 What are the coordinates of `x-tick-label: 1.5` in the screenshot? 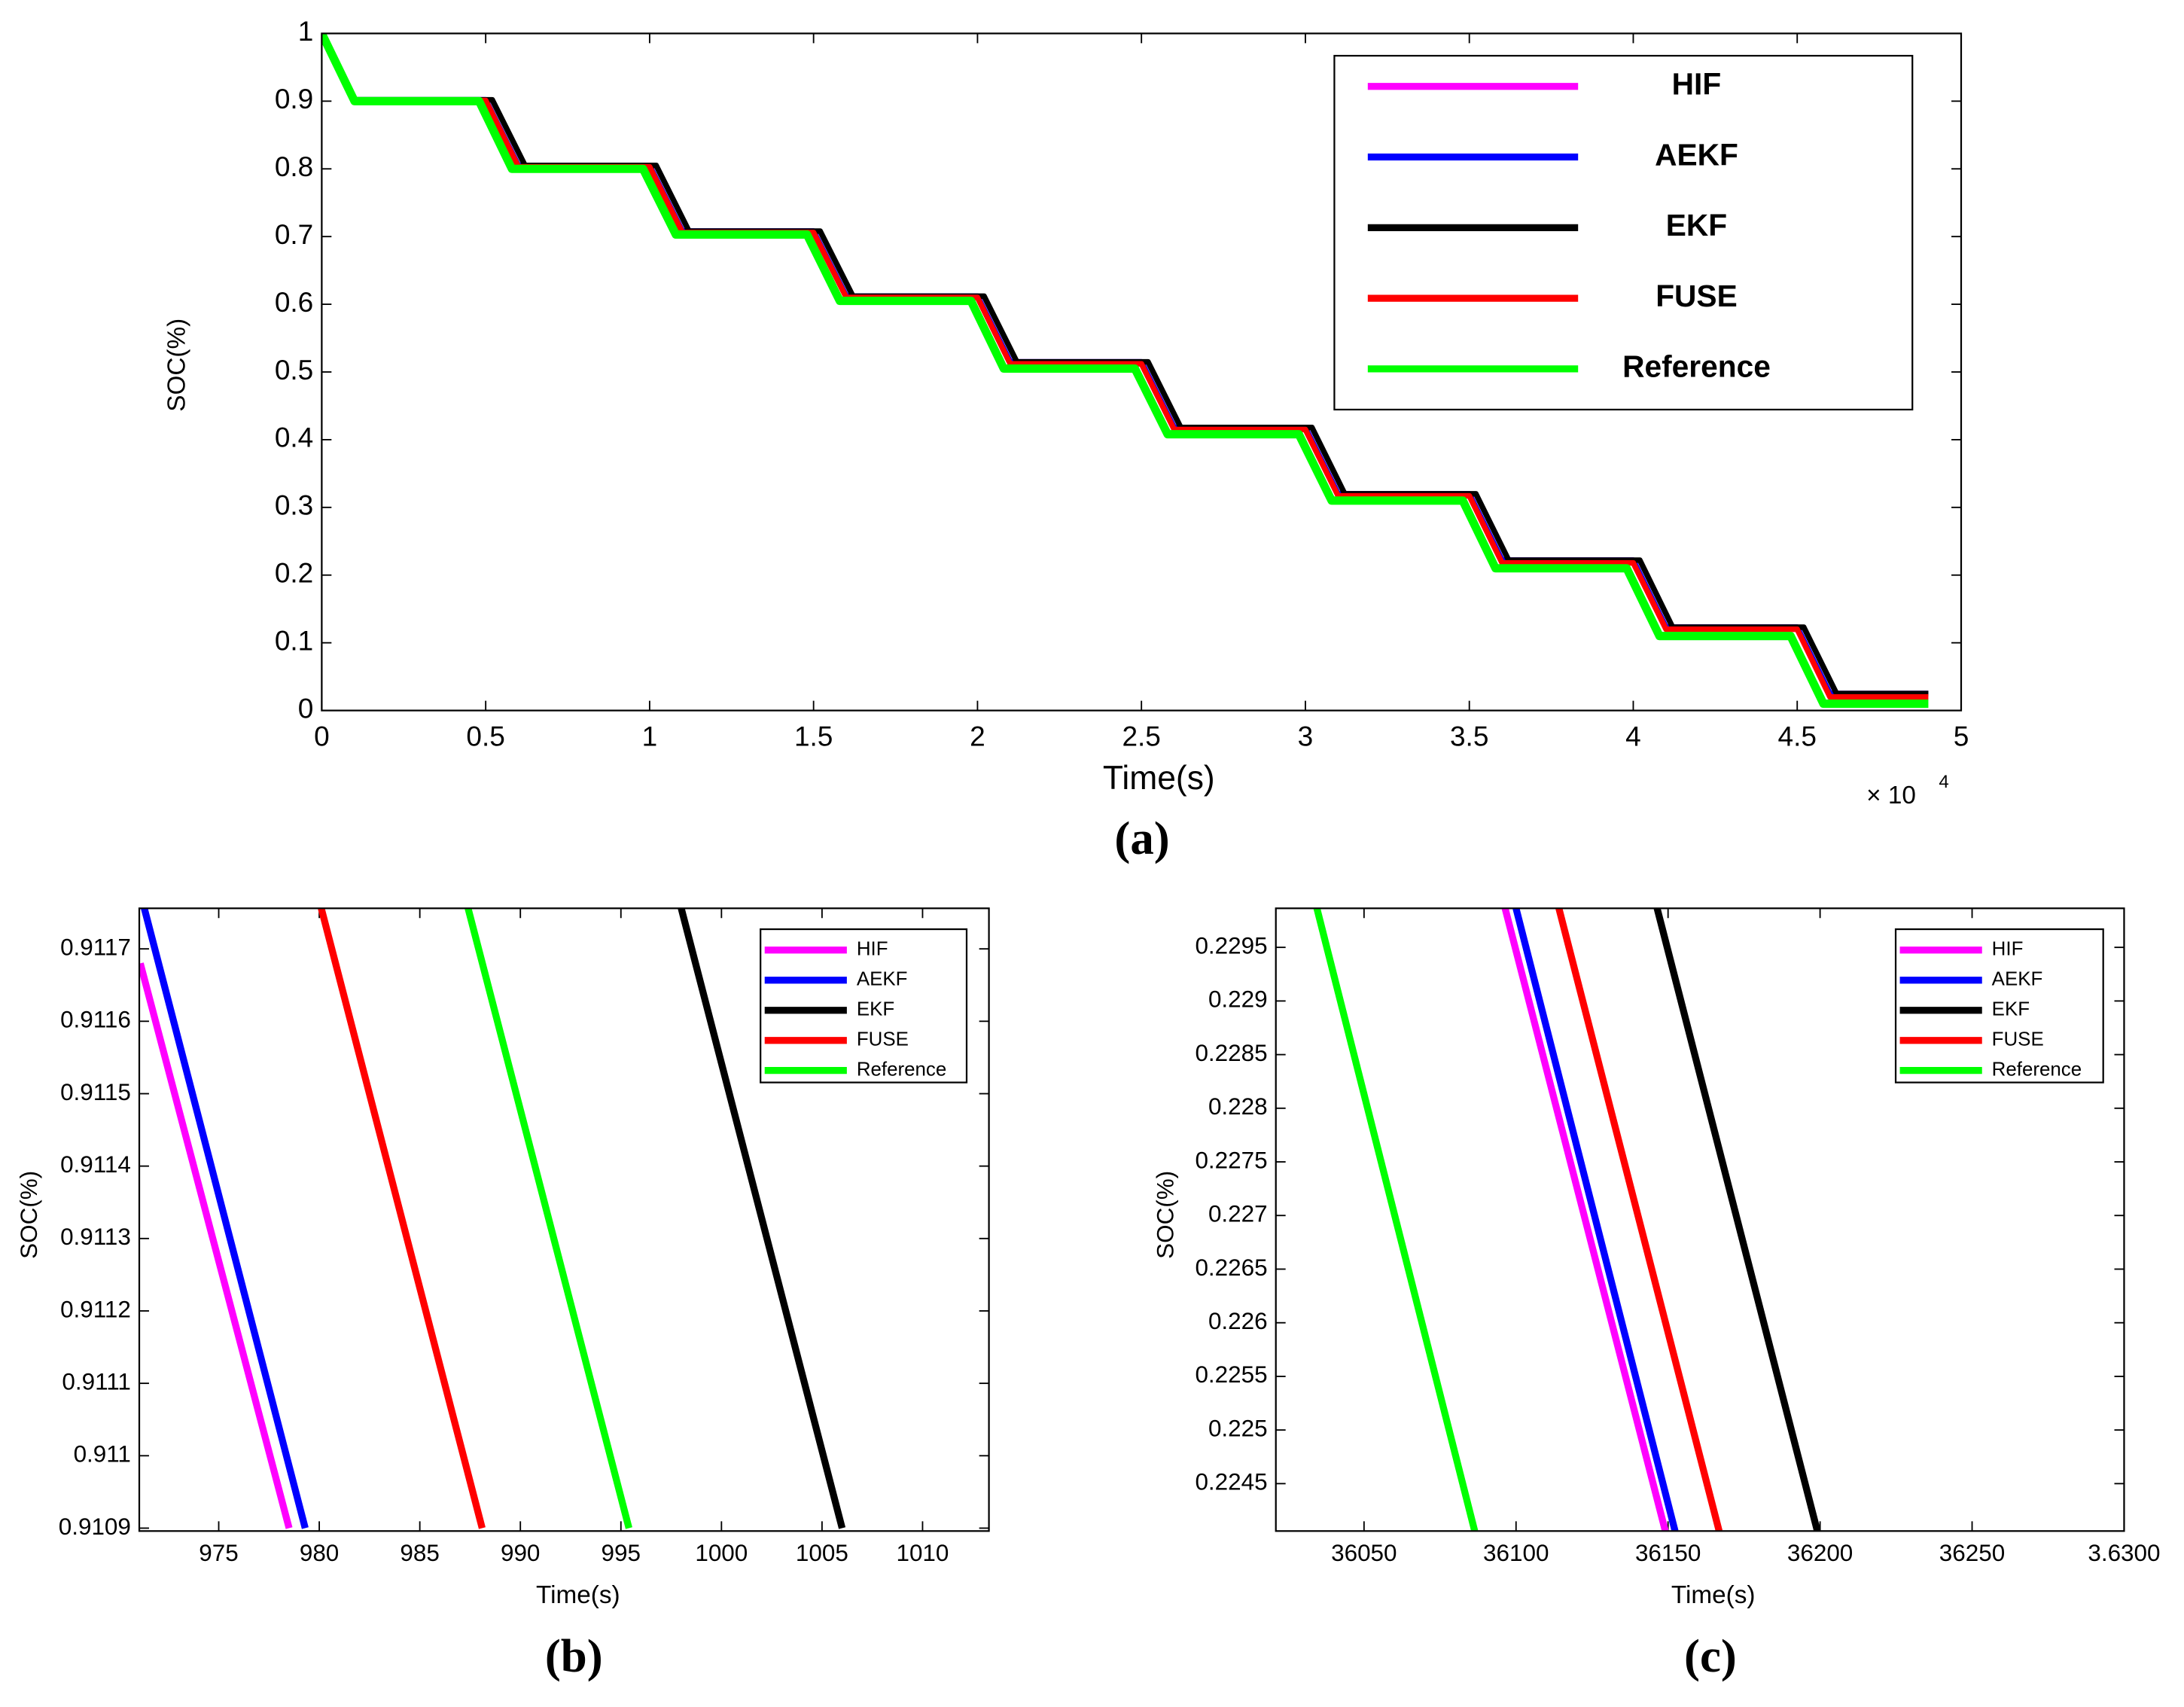 It's located at (813, 736).